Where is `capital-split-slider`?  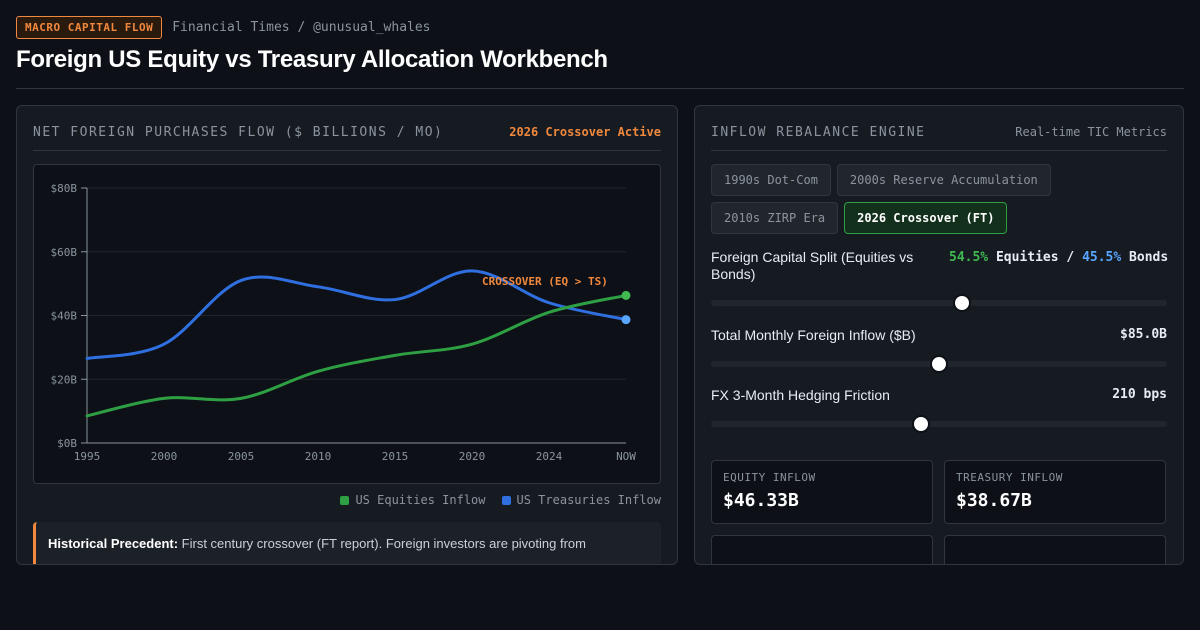 capital-split-slider is located at coordinates (939, 303).